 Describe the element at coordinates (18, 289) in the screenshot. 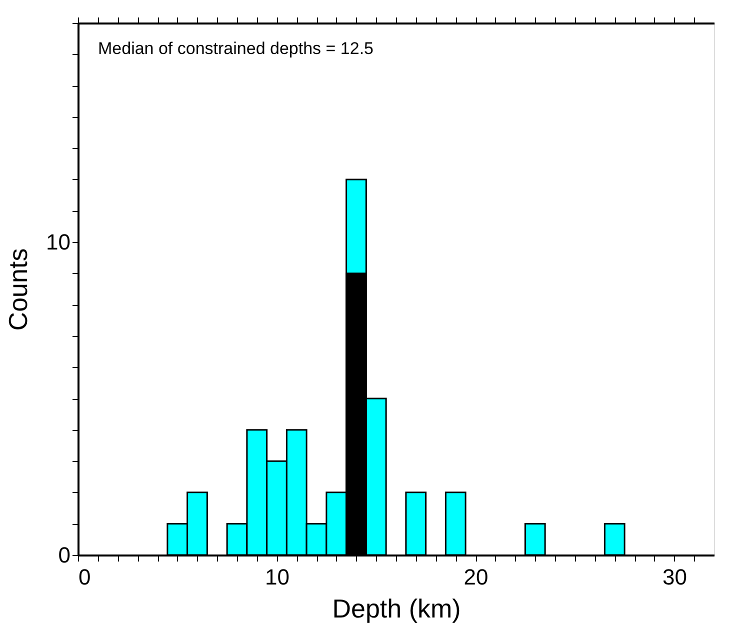

I see `y-axis-title: Counts` at that location.